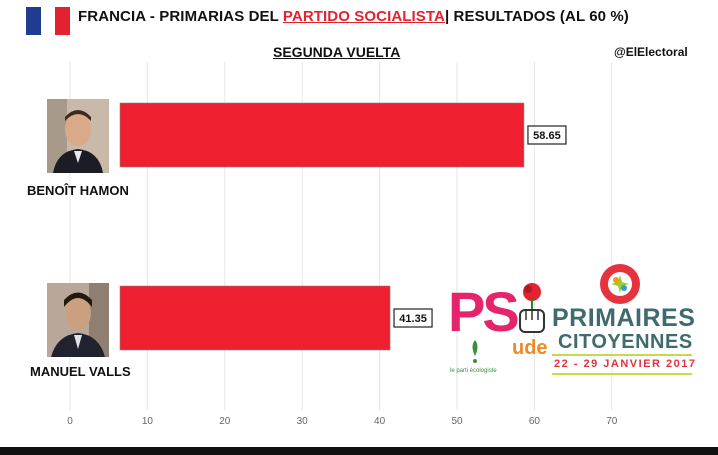 The width and height of the screenshot is (718, 455). I want to click on flag-white-stripe, so click(48, 21).